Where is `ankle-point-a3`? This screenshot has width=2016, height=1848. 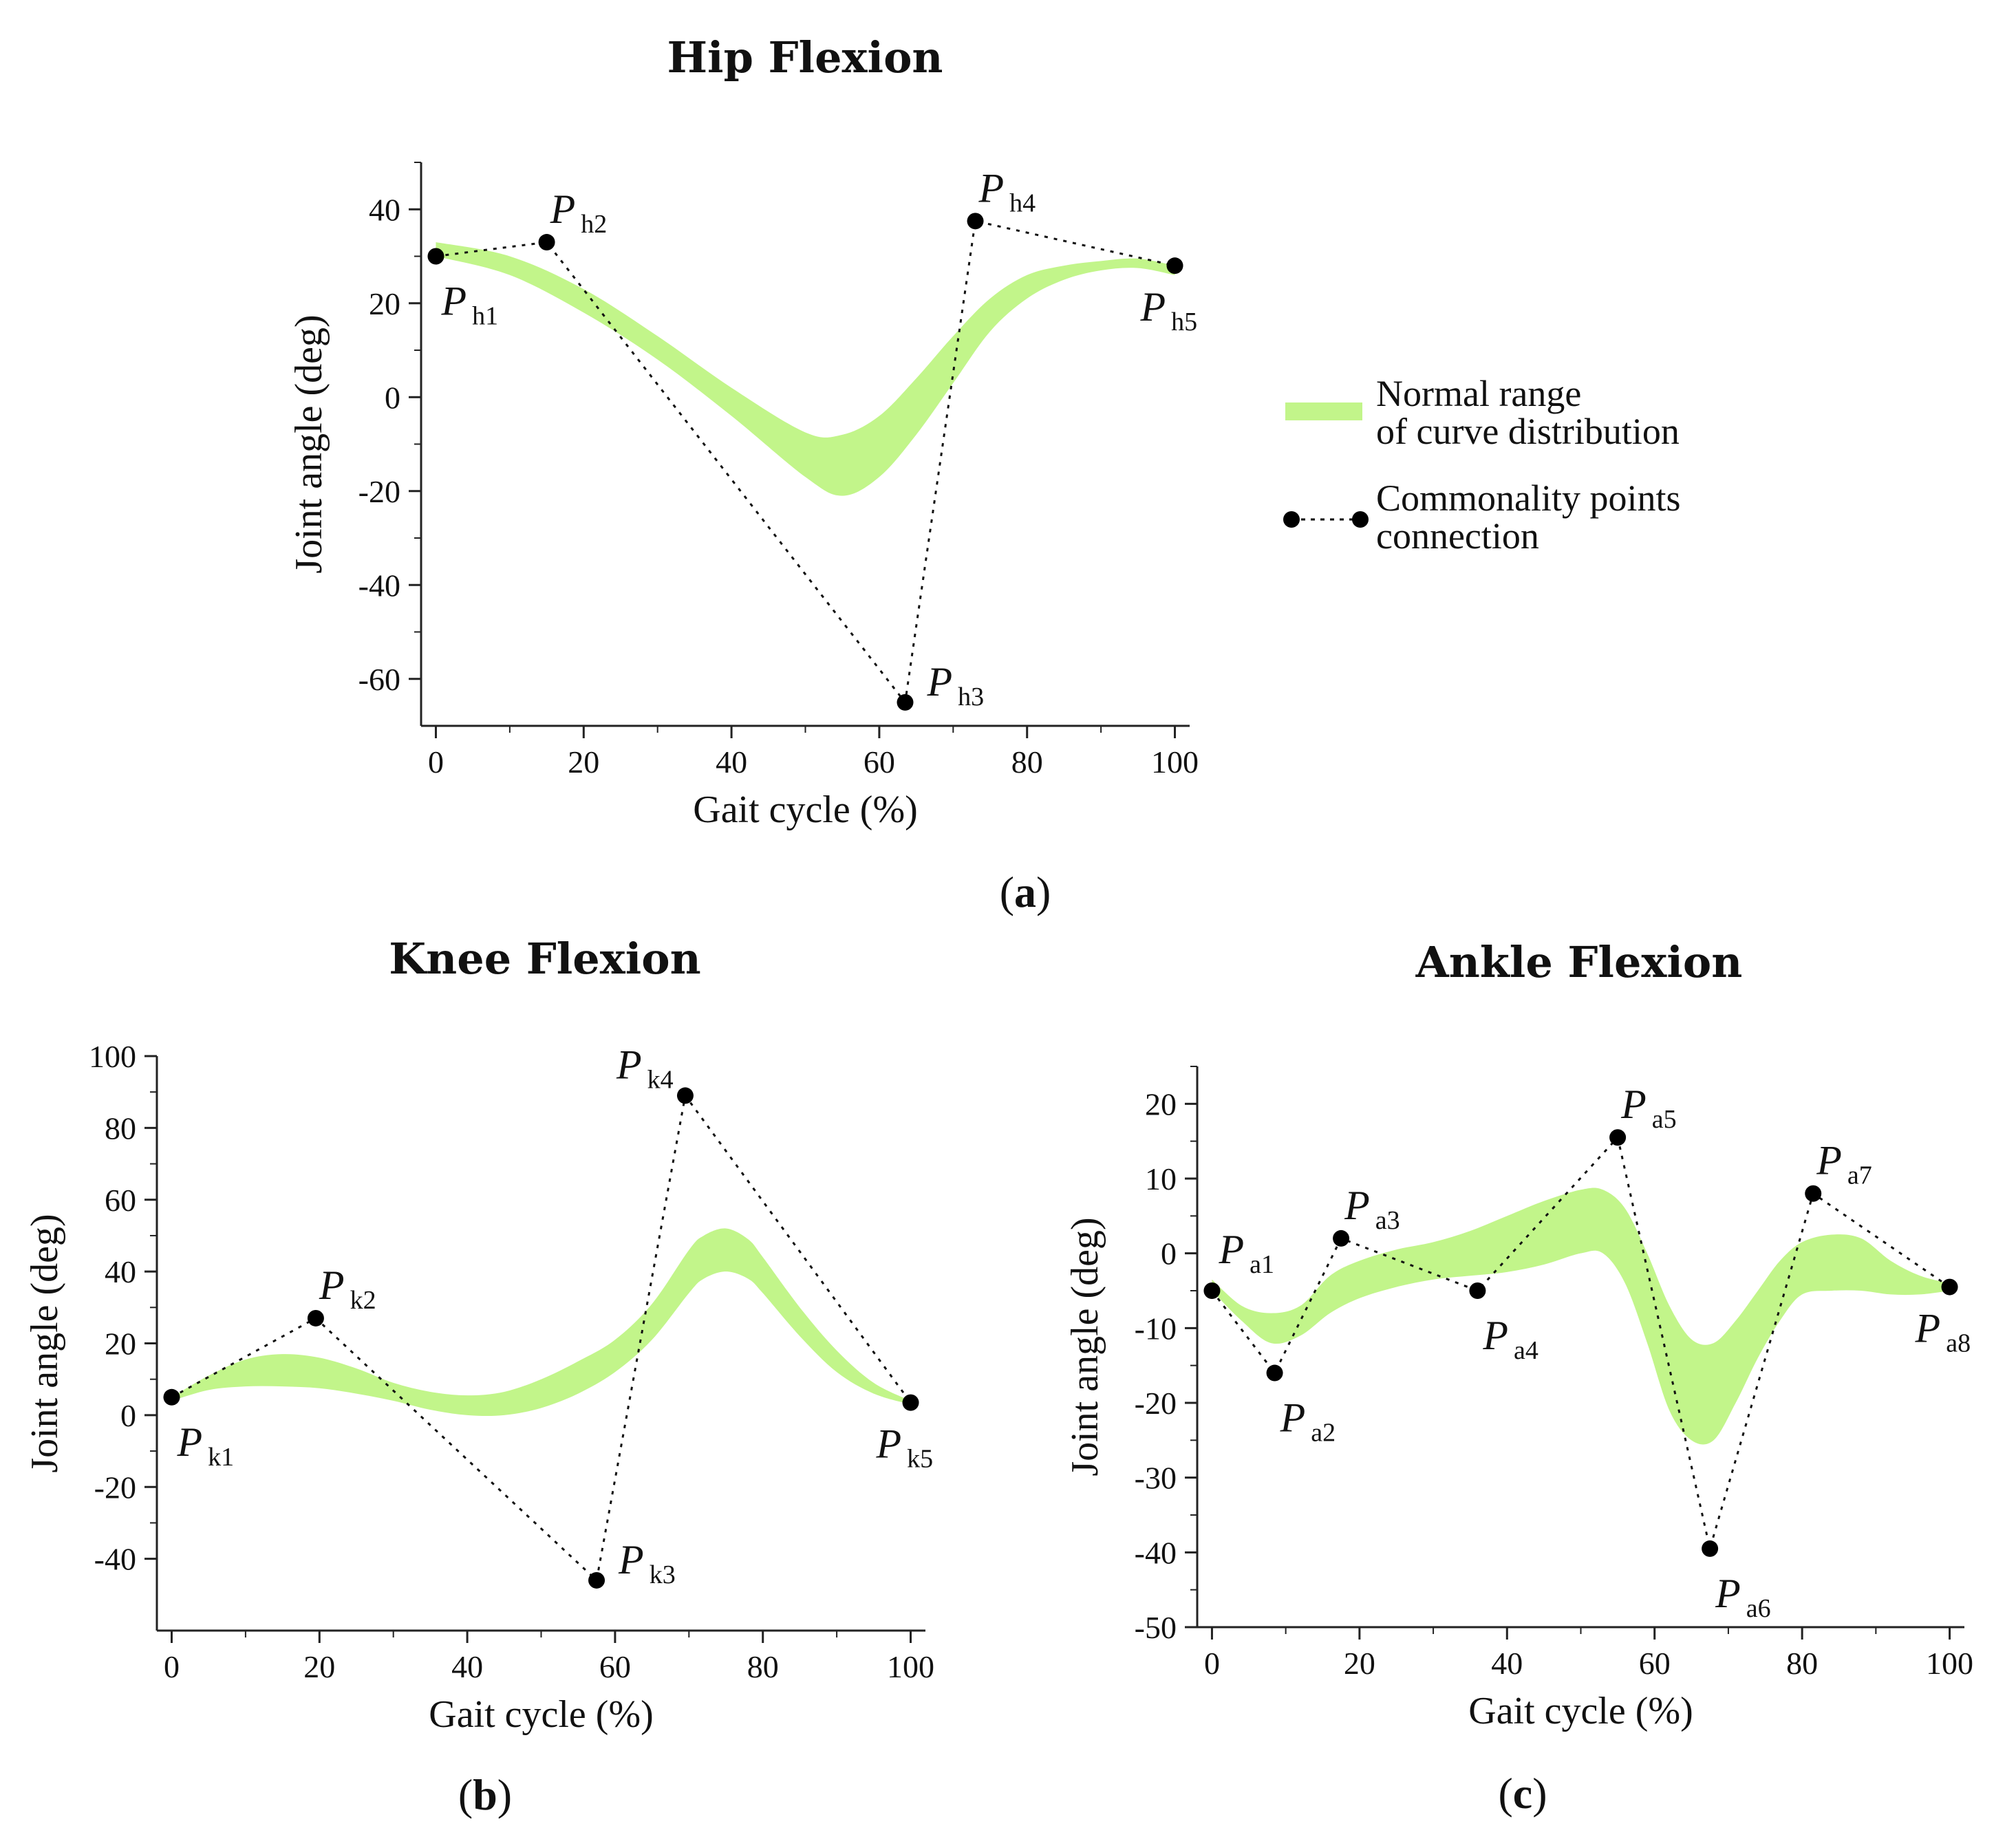 ankle-point-a3 is located at coordinates (1341, 1238).